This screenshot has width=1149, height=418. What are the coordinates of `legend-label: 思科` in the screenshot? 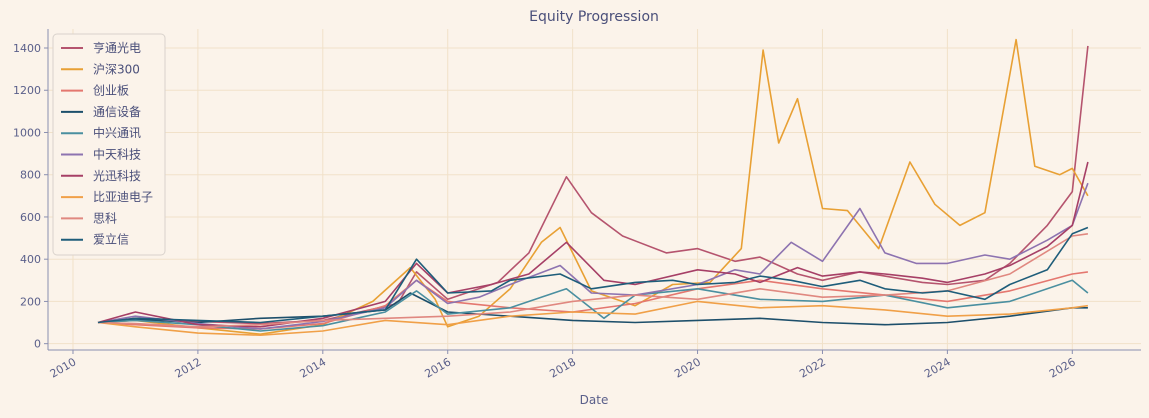 It's located at (105, 218).